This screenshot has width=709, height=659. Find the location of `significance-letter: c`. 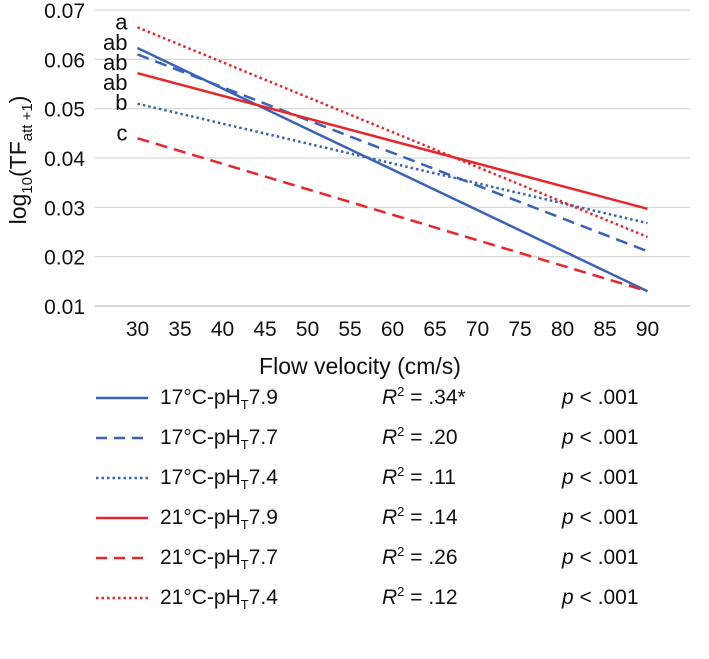

significance-letter: c is located at coordinates (122, 132).